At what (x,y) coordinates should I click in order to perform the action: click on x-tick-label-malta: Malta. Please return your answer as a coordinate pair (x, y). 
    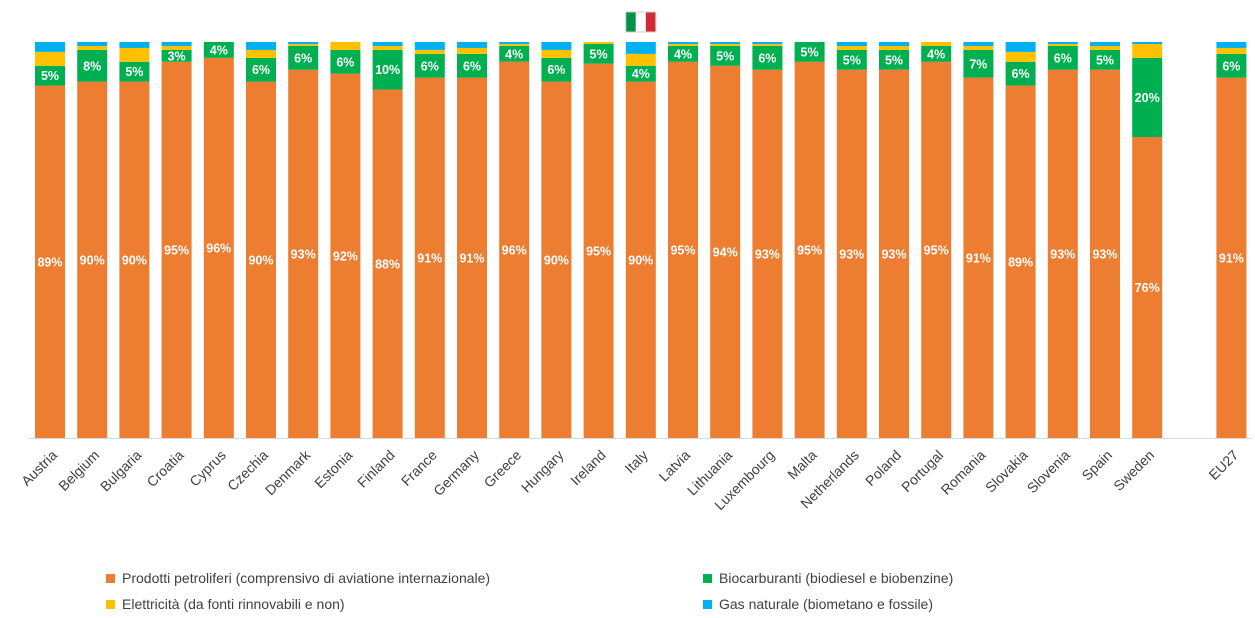
    Looking at the image, I should click on (802, 465).